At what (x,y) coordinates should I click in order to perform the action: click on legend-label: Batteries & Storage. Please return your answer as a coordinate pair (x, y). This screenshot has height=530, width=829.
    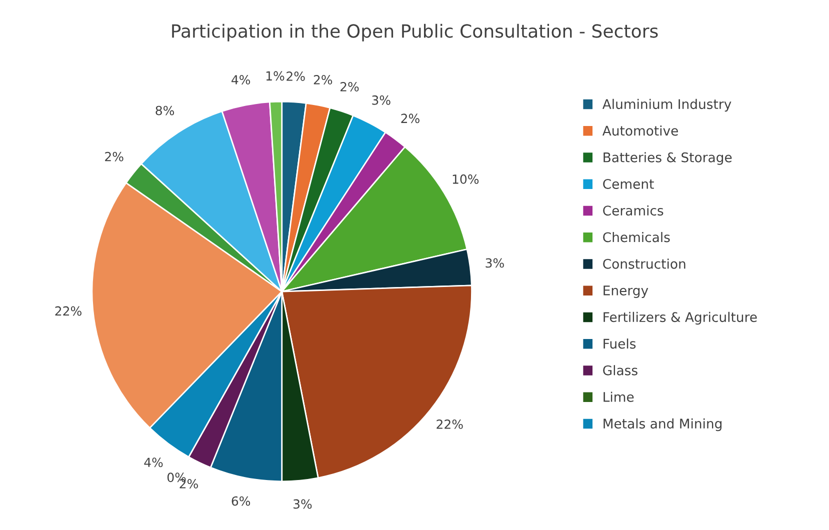
    Looking at the image, I should click on (668, 158).